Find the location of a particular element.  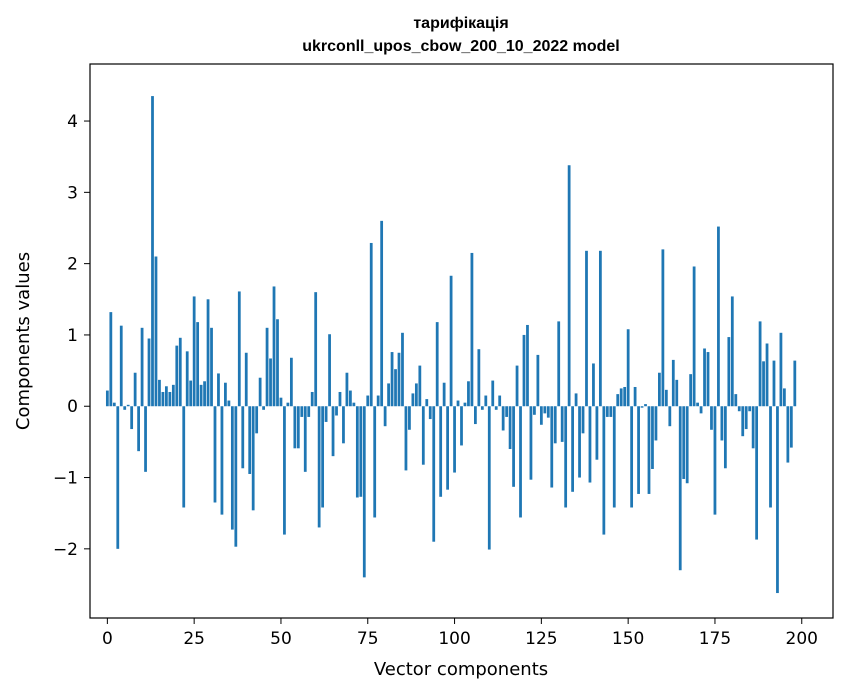

x-tick-label: 50 is located at coordinates (281, 639).